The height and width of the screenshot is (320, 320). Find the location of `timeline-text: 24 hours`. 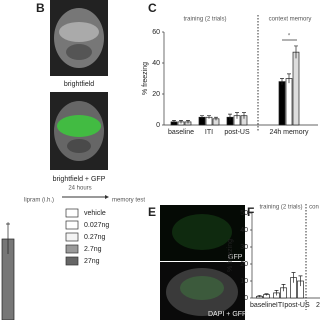

timeline-text: 24 hours is located at coordinates (79, 189).